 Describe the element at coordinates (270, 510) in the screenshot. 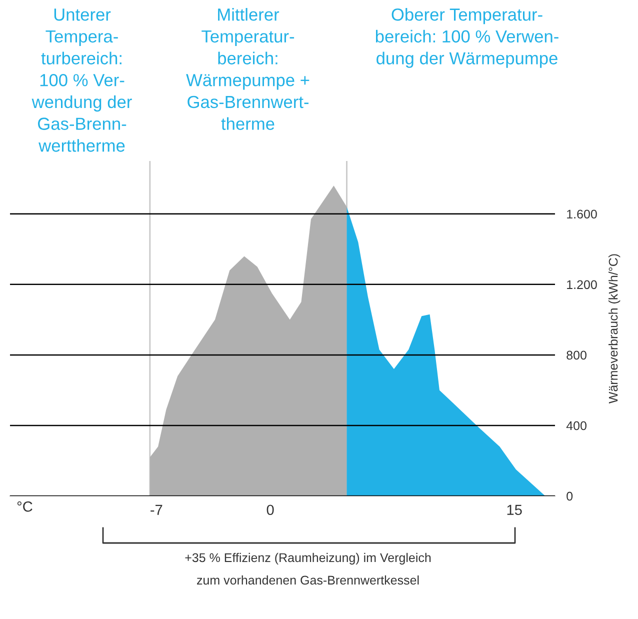

I see `x-tick-label: 0` at that location.